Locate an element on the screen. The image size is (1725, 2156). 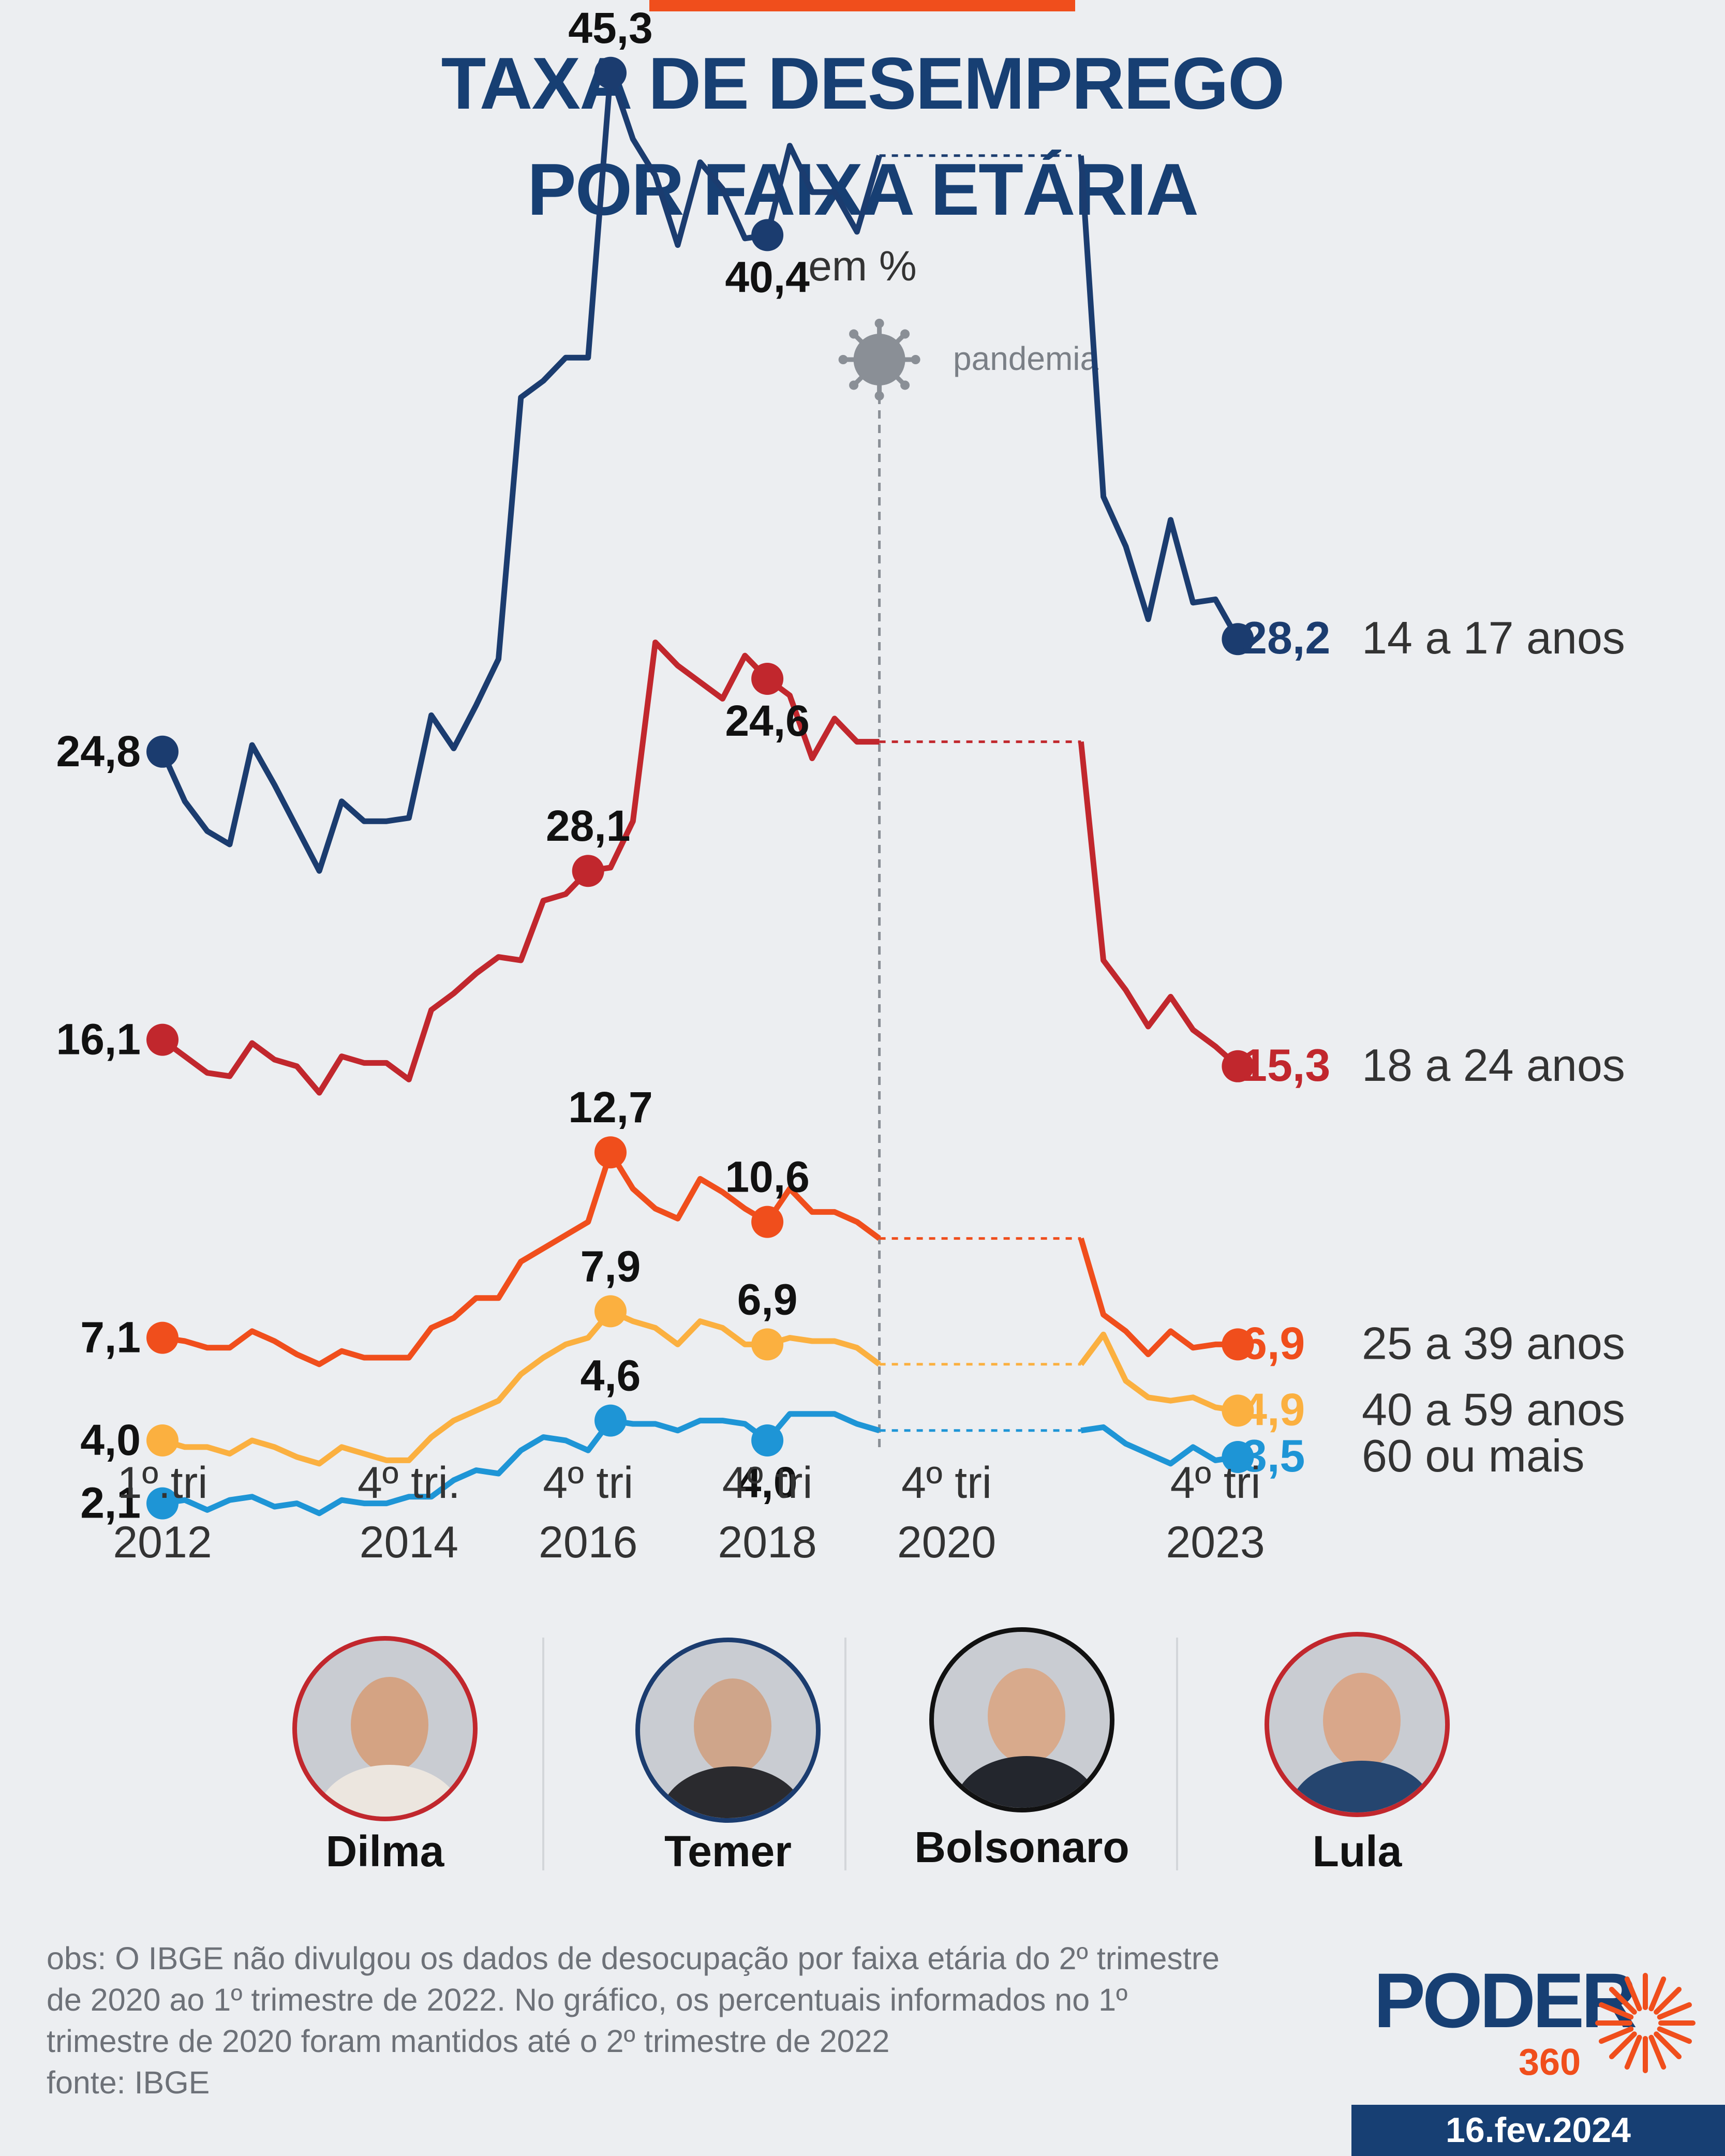
date-badge: 16.fev.2024 is located at coordinates (1538, 2130).